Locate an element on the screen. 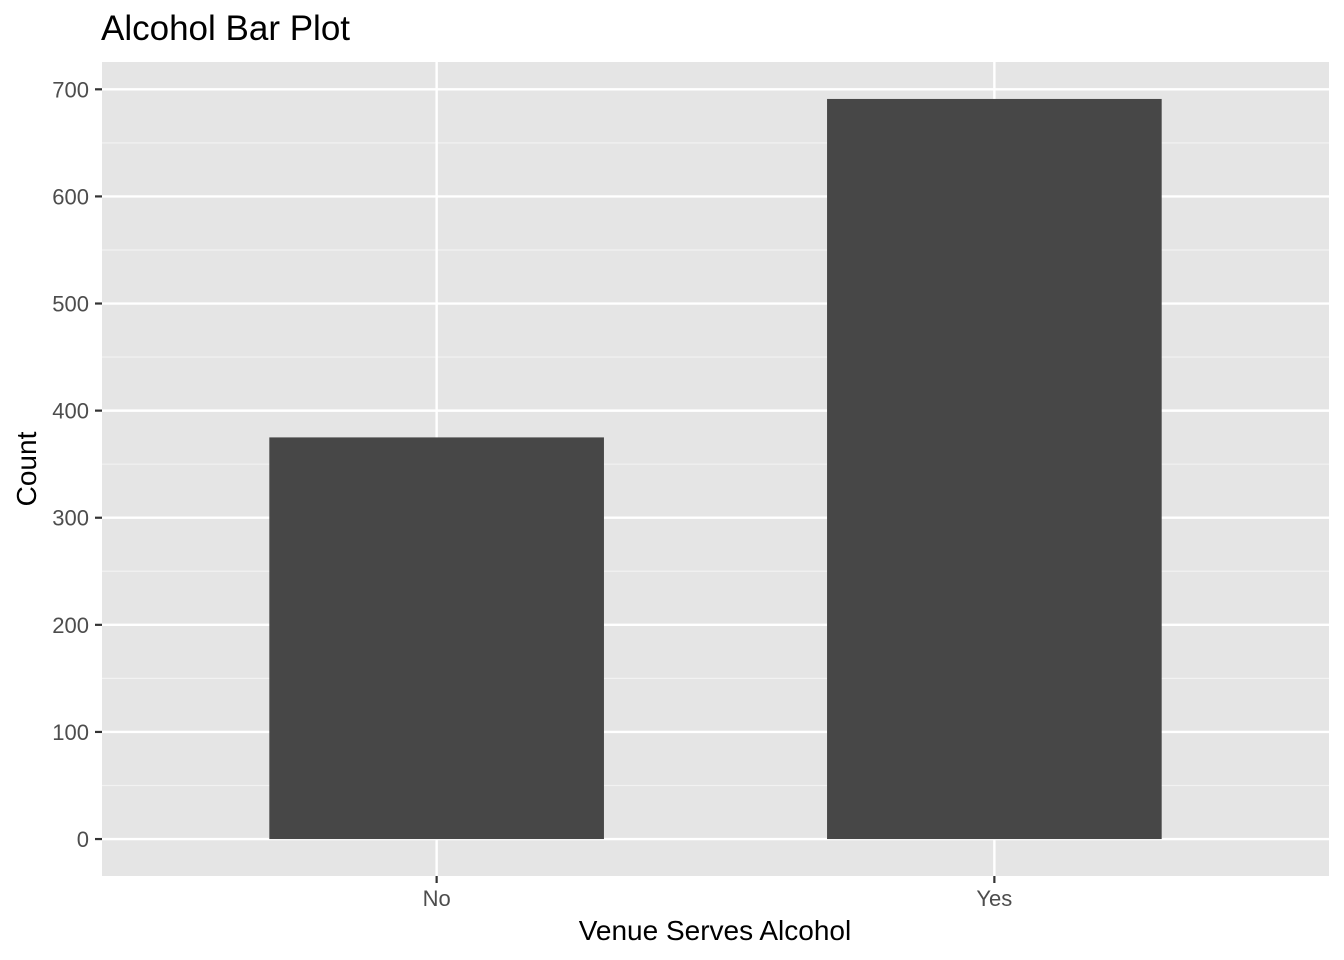 The width and height of the screenshot is (1344, 960). x-tick-label: Yes is located at coordinates (994, 898).